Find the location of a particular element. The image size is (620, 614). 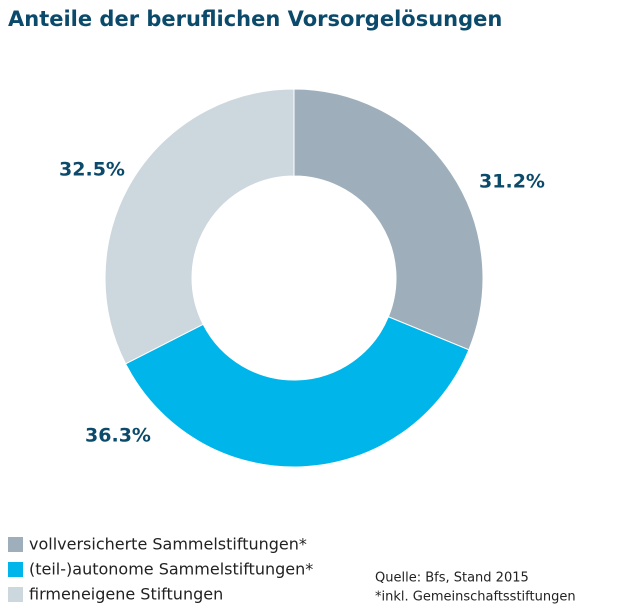

value-label: 36.3% is located at coordinates (118, 436).